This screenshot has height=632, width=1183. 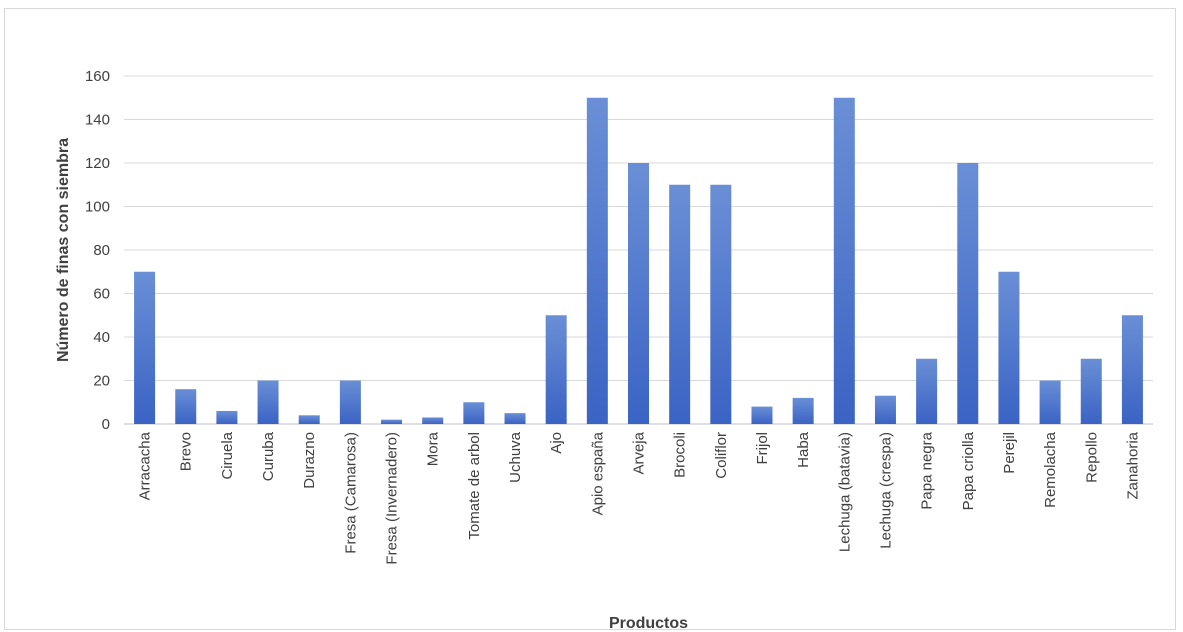 I want to click on y-tick-label: 100, so click(x=97, y=207).